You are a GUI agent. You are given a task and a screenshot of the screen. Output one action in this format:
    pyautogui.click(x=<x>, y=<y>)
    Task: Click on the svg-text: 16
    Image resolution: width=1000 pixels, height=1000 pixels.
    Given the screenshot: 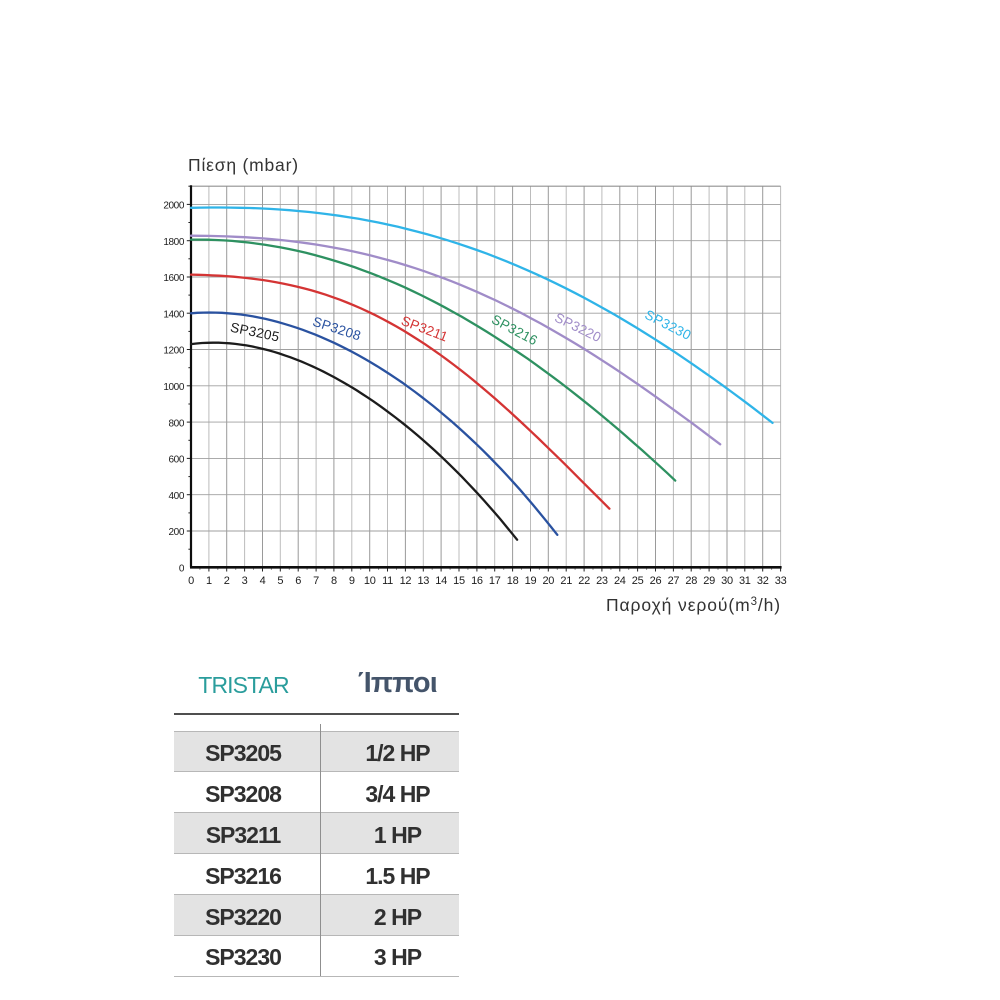 What is the action you would take?
    pyautogui.click(x=477, y=581)
    